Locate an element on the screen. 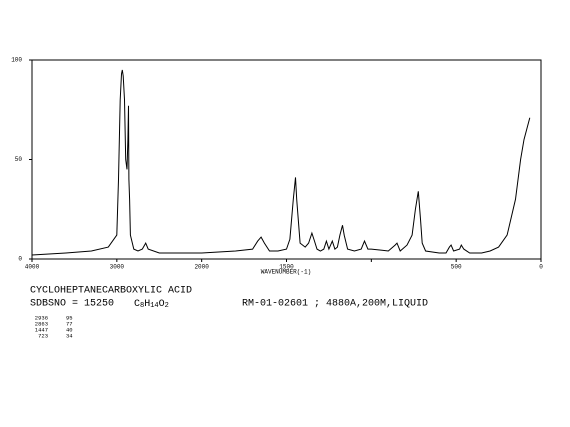 Image resolution: width=570 pixels, height=427 pixels. formula-subscript: 2 is located at coordinates (167, 306).